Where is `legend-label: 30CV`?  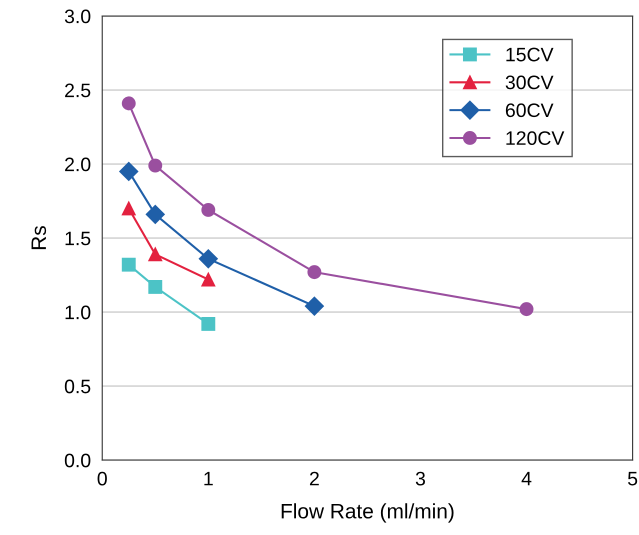 legend-label: 30CV is located at coordinates (530, 83).